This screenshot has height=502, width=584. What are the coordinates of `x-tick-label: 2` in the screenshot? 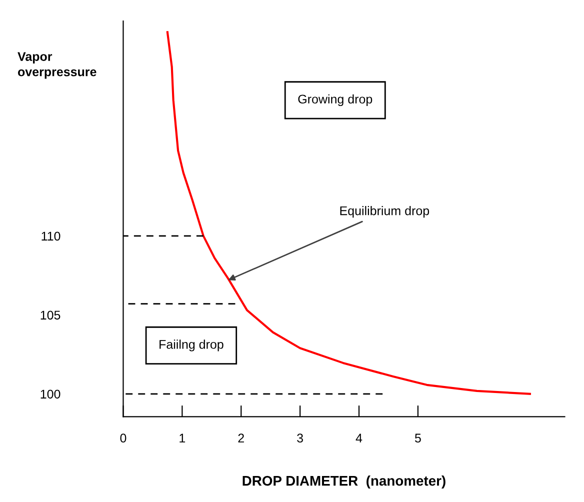 It's located at (241, 438).